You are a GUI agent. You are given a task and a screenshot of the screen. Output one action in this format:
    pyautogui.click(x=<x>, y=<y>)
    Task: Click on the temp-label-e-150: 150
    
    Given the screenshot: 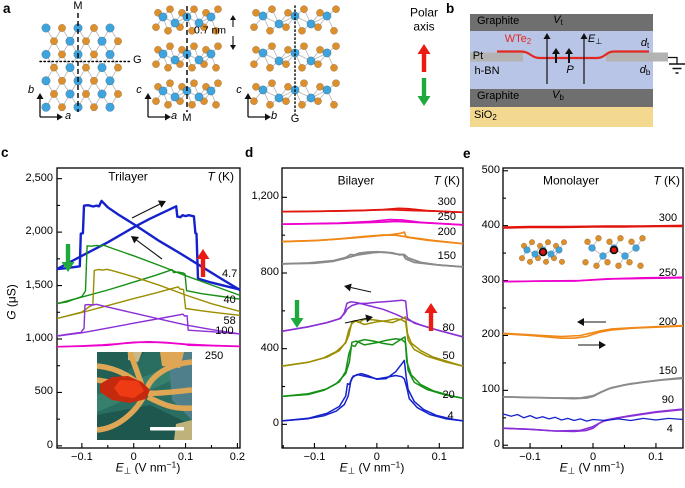 What is the action you would take?
    pyautogui.click(x=668, y=370)
    